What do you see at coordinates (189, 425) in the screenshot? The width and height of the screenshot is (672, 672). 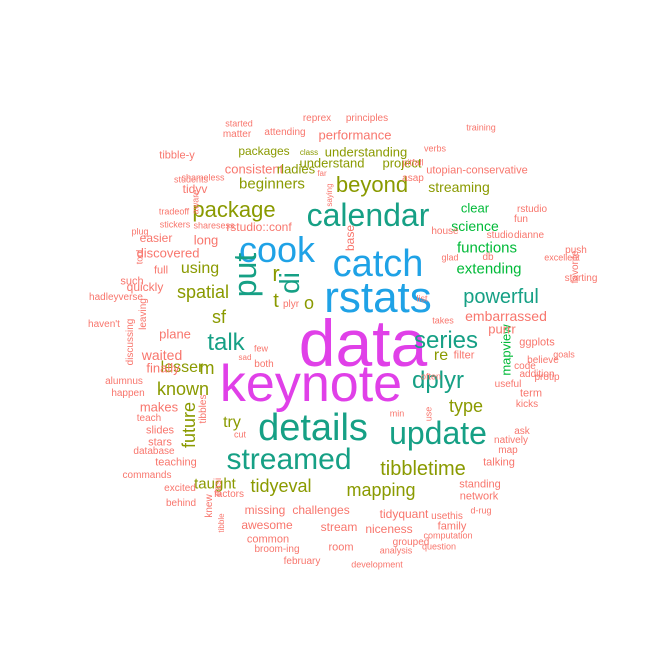 I see `cloud-word: future` at bounding box center [189, 425].